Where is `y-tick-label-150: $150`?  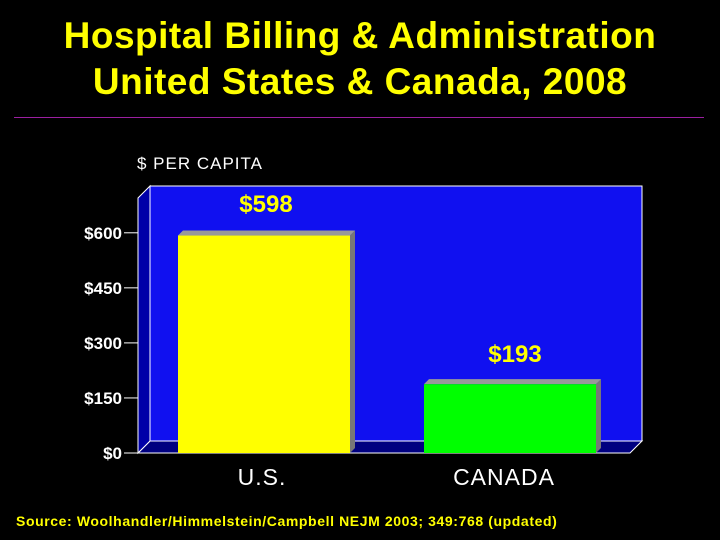
y-tick-label-150: $150 is located at coordinates (103, 398).